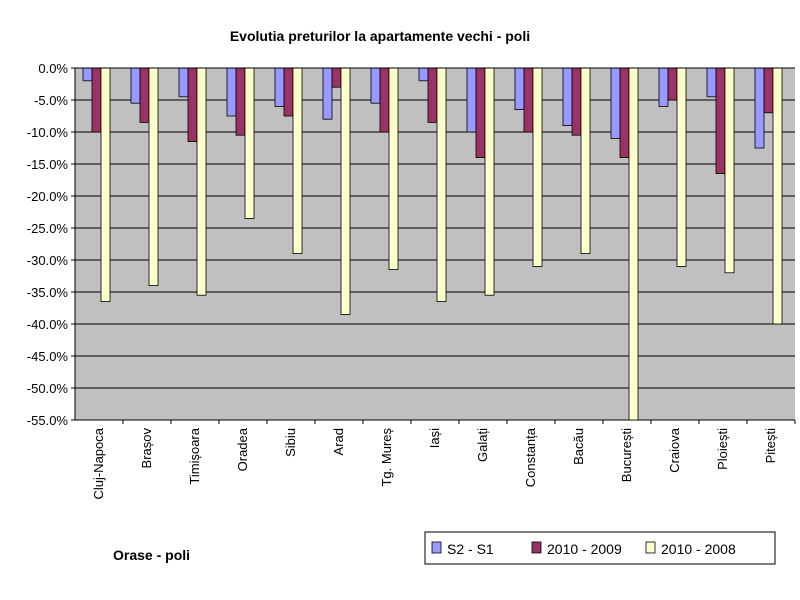  What do you see at coordinates (48, 388) in the screenshot?
I see `y-tick-label: -50.0%` at bounding box center [48, 388].